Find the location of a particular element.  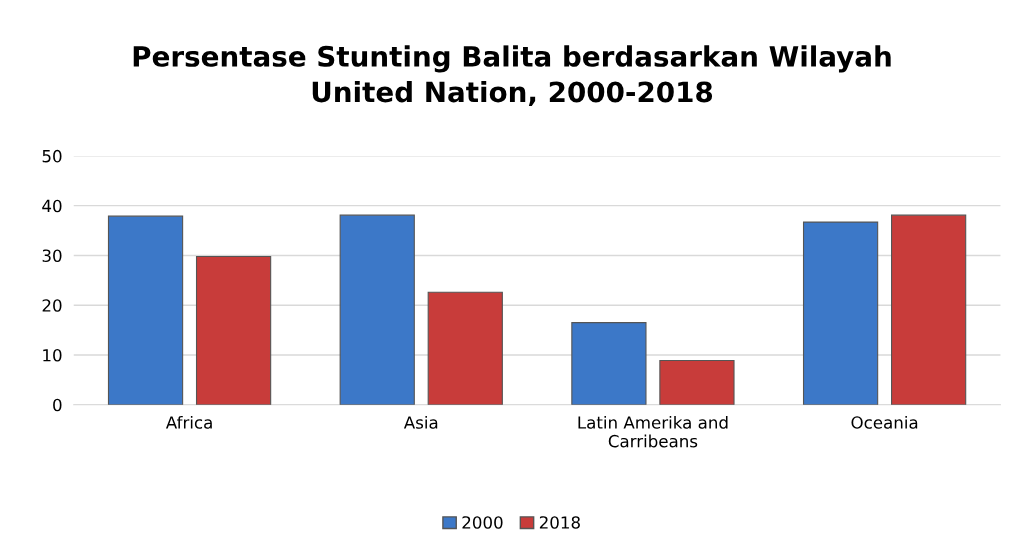

y-tick-label: 40 is located at coordinates (52, 206).